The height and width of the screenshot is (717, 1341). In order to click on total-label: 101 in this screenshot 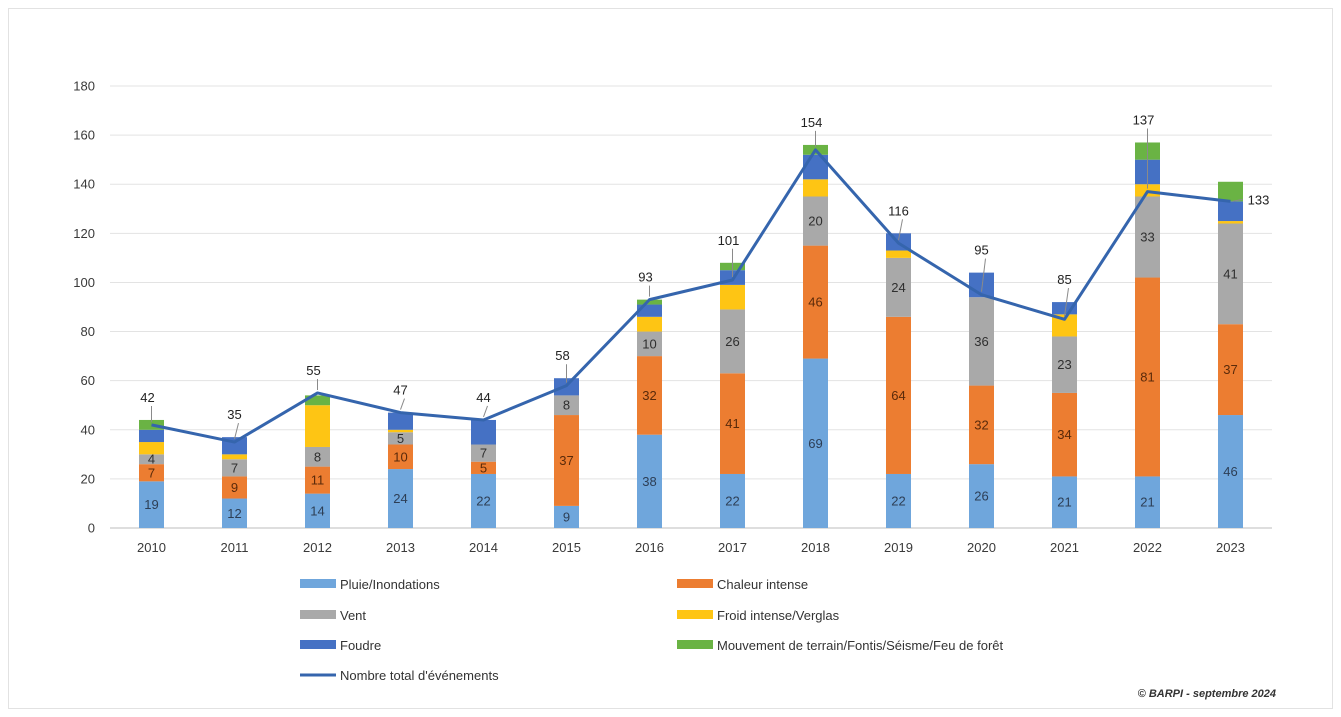, I will do `click(729, 240)`.